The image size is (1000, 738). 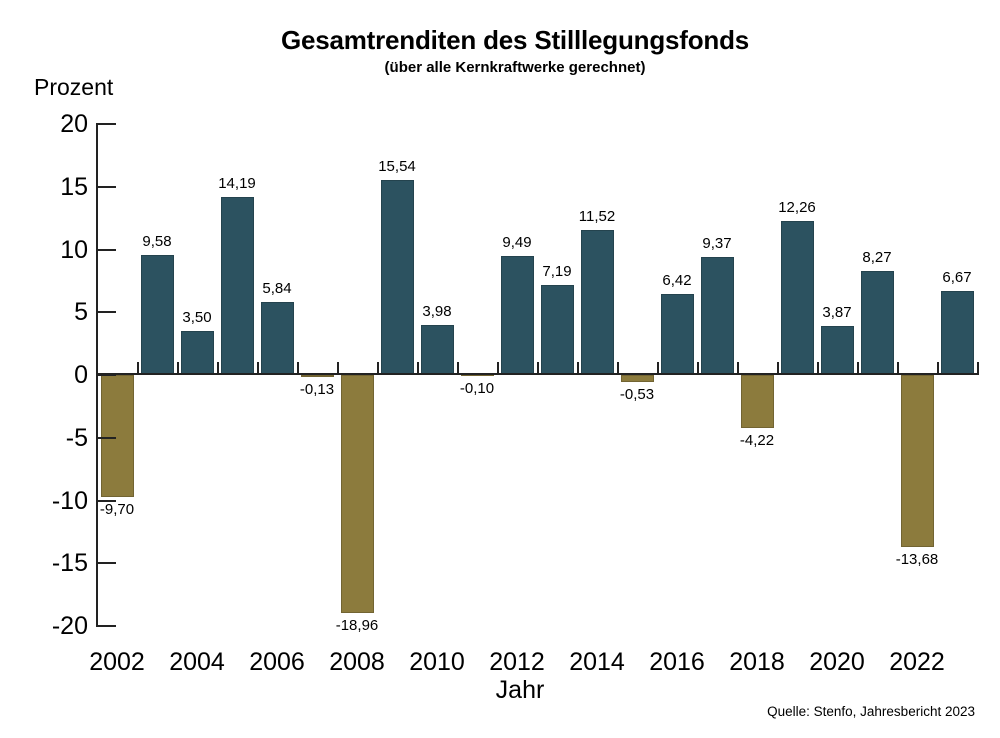 What do you see at coordinates (837, 313) in the screenshot?
I see `bar-value-label: 3,87` at bounding box center [837, 313].